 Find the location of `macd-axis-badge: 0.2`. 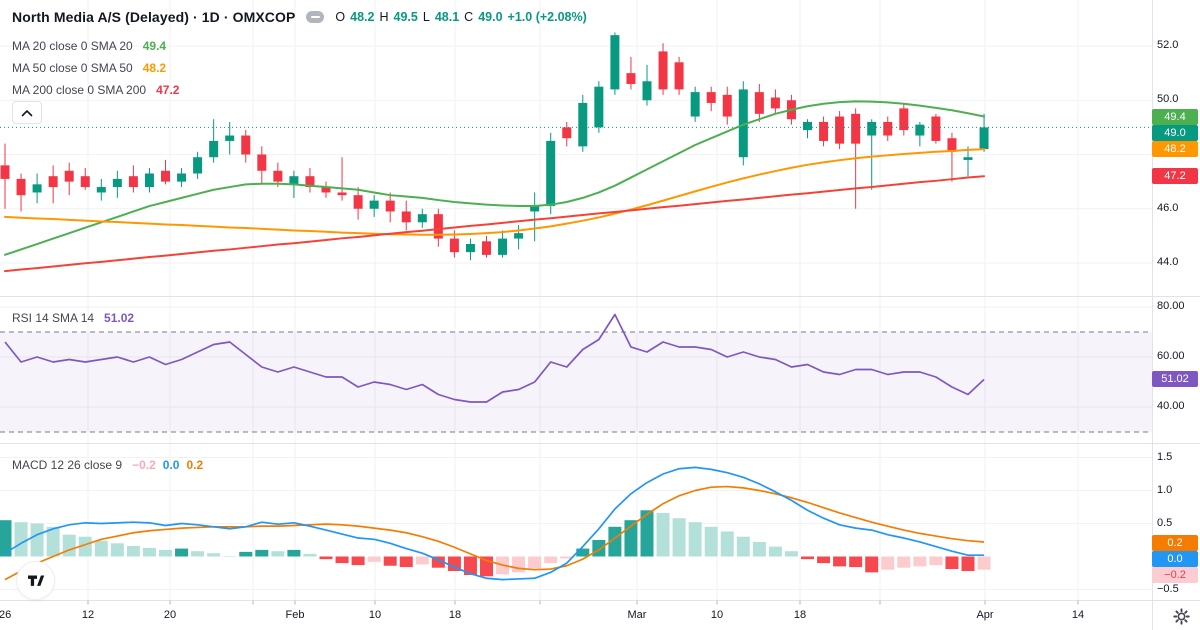

macd-axis-badge: 0.2 is located at coordinates (1175, 543).